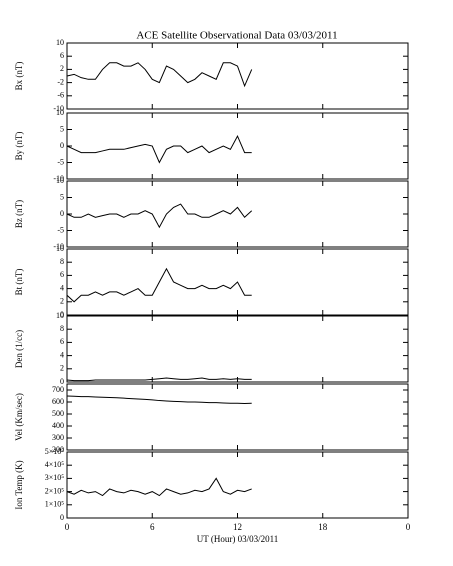 The height and width of the screenshot is (566, 453). What do you see at coordinates (58, 413) in the screenshot?
I see `y-tick-label: 500` at bounding box center [58, 413].